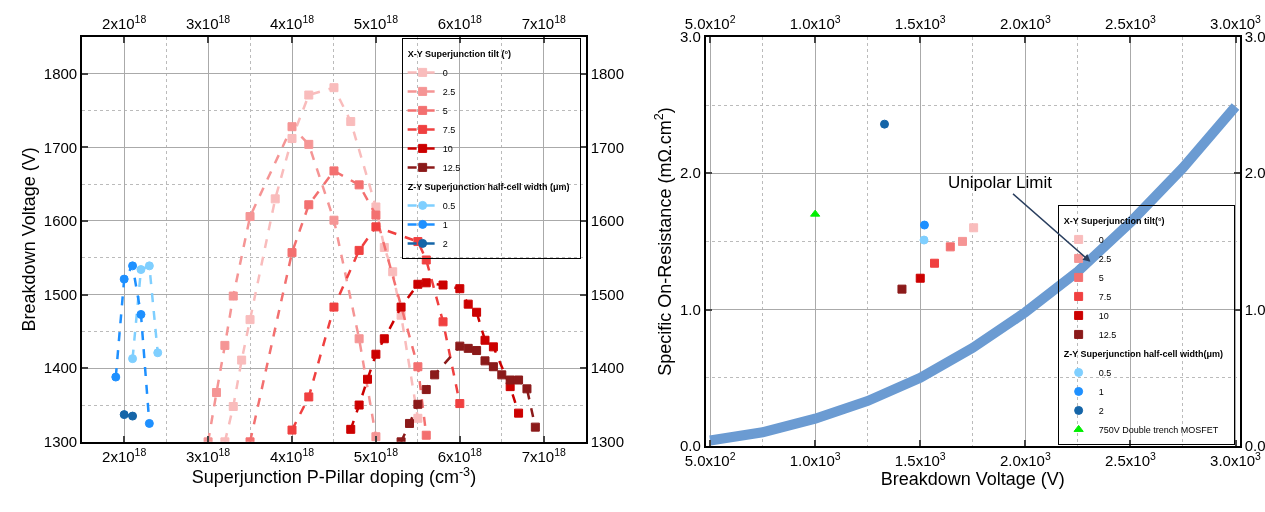 The width and height of the screenshot is (1265, 512). What do you see at coordinates (459, 53) in the screenshot?
I see `text: X-Y Superjunction tilt (°)` at bounding box center [459, 53].